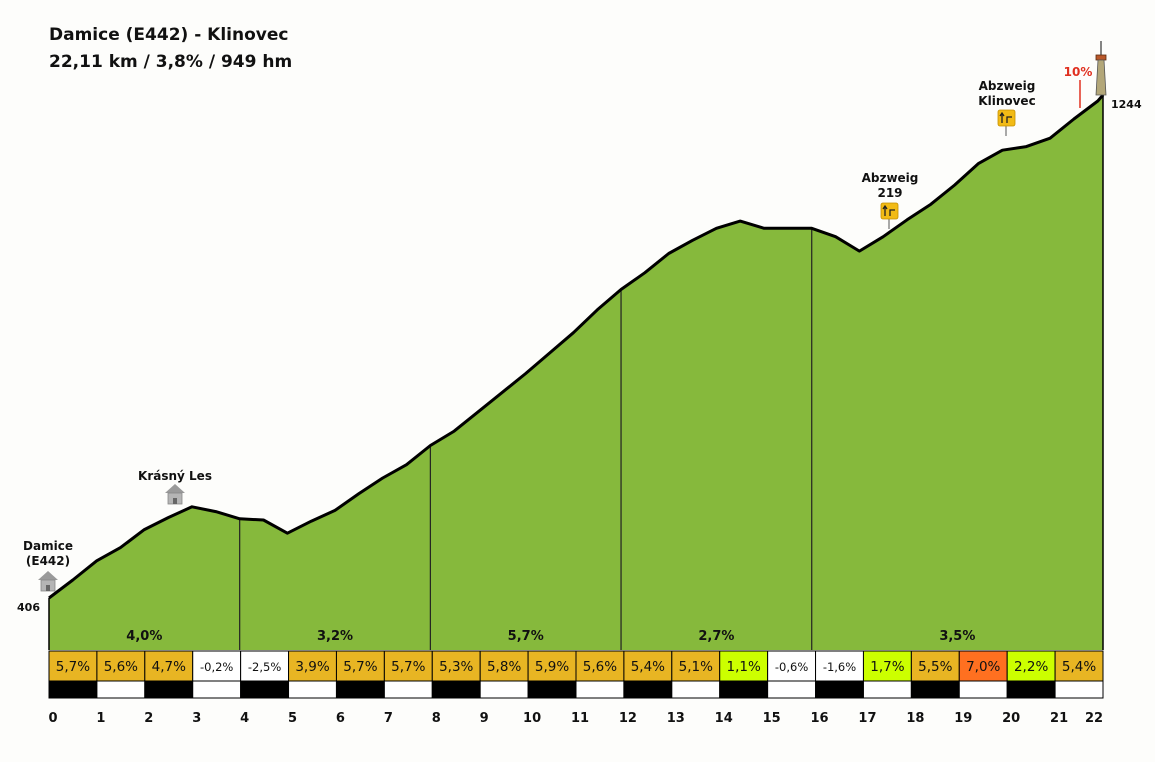 Image resolution: width=1155 pixels, height=762 pixels. What do you see at coordinates (1006, 101) in the screenshot?
I see `place-label: Klinovec` at bounding box center [1006, 101].